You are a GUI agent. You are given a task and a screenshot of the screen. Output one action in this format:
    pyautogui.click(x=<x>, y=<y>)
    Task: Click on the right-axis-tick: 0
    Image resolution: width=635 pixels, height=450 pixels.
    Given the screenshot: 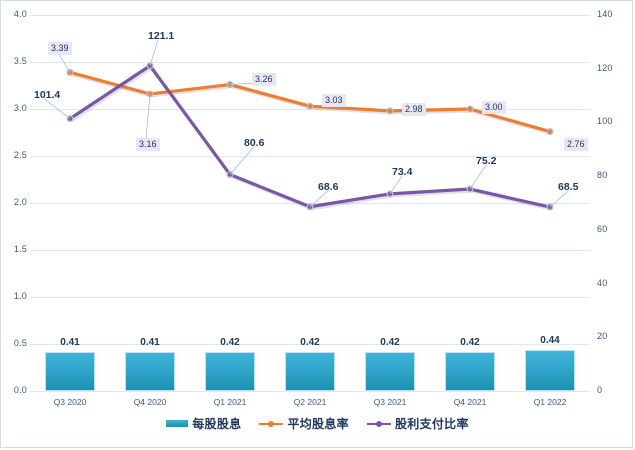 What is the action you would take?
    pyautogui.click(x=600, y=390)
    